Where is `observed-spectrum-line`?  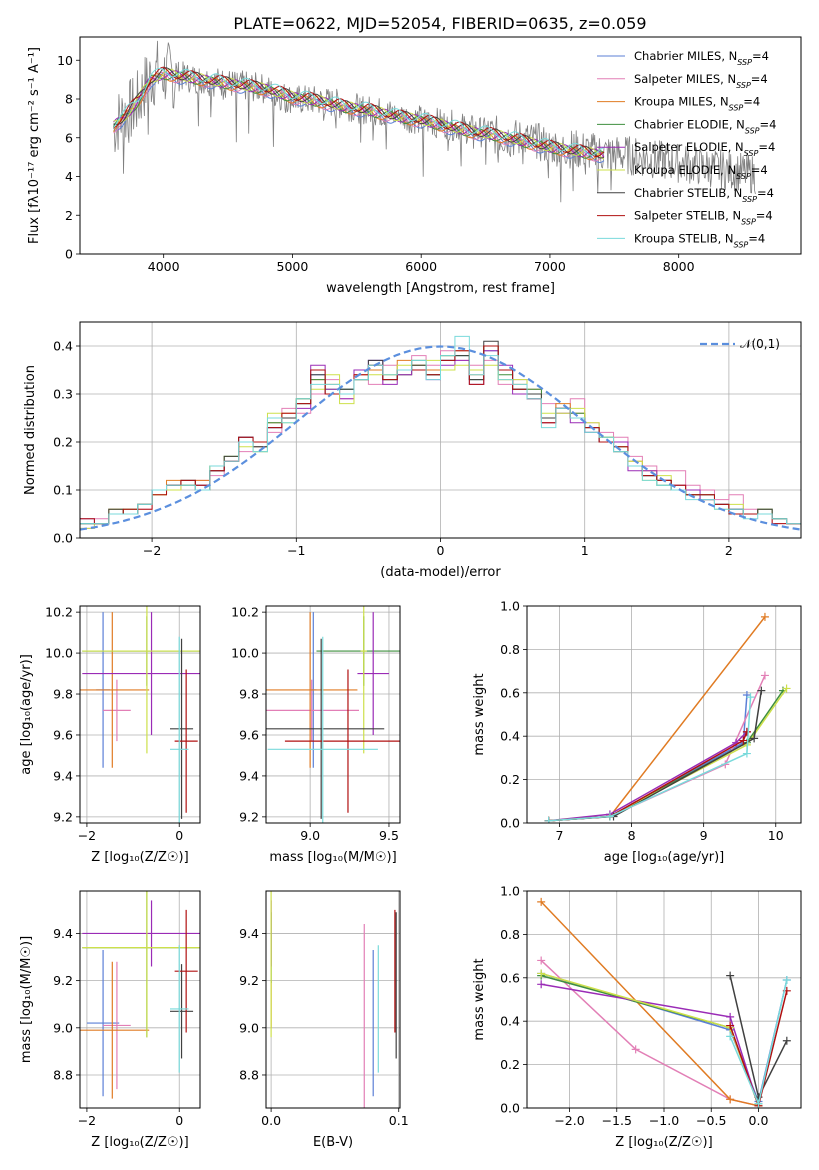 observed-spectrum-line is located at coordinates (434, 121).